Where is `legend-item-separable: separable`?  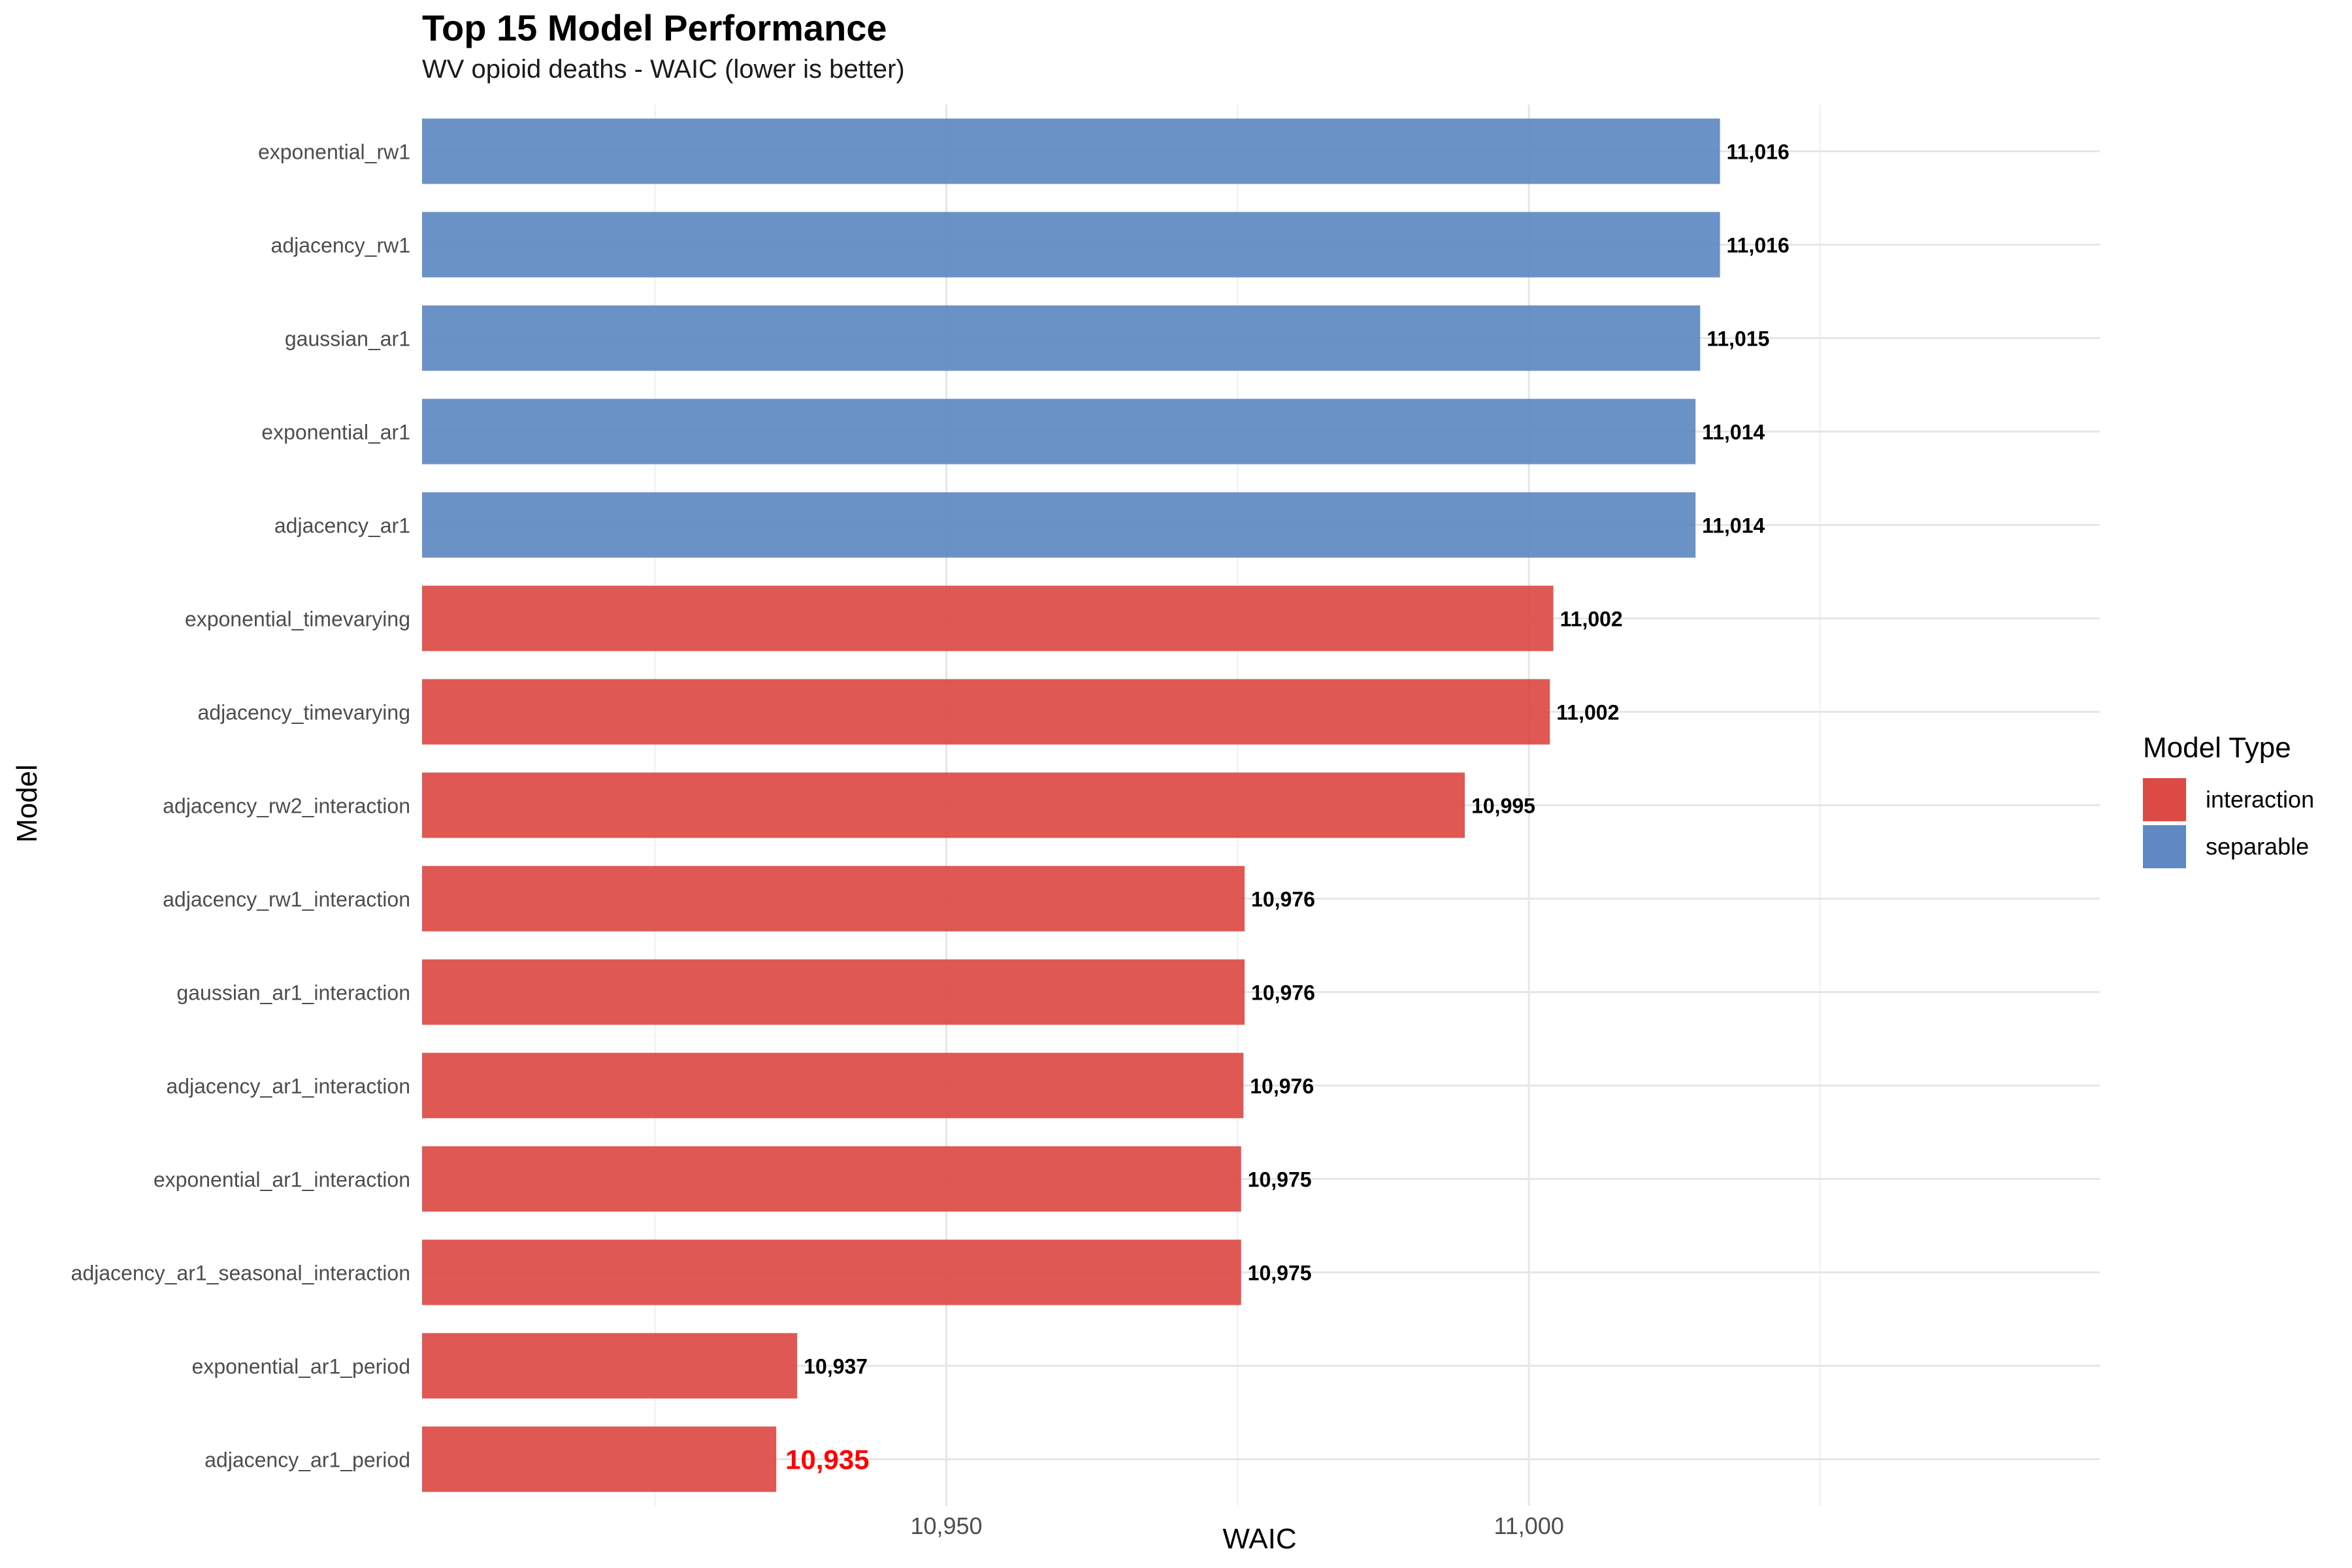 legend-item-separable: separable is located at coordinates (2228, 846).